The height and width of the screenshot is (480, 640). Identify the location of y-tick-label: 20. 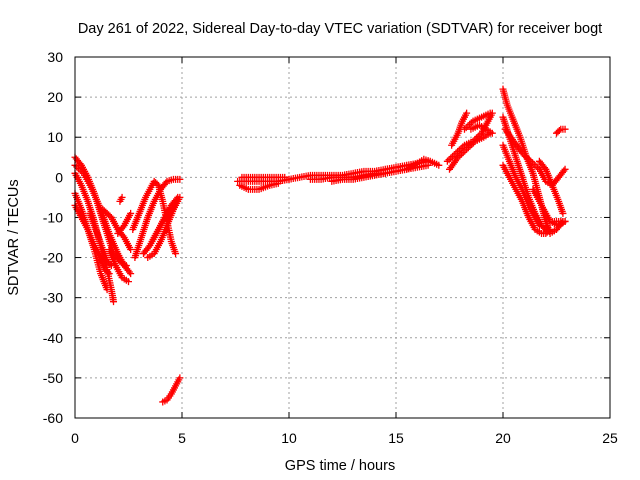
(55, 97).